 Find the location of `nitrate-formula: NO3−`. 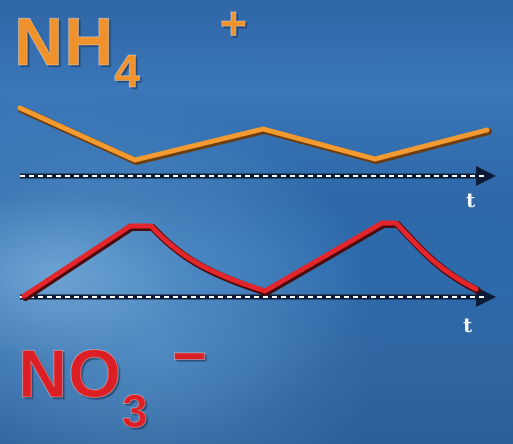

nitrate-formula: NO3− is located at coordinates (113, 380).